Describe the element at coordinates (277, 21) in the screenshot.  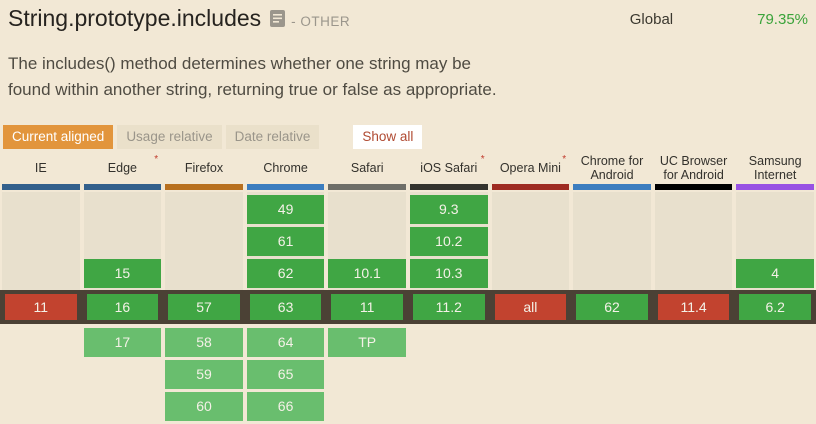
I see `document-icon` at that location.